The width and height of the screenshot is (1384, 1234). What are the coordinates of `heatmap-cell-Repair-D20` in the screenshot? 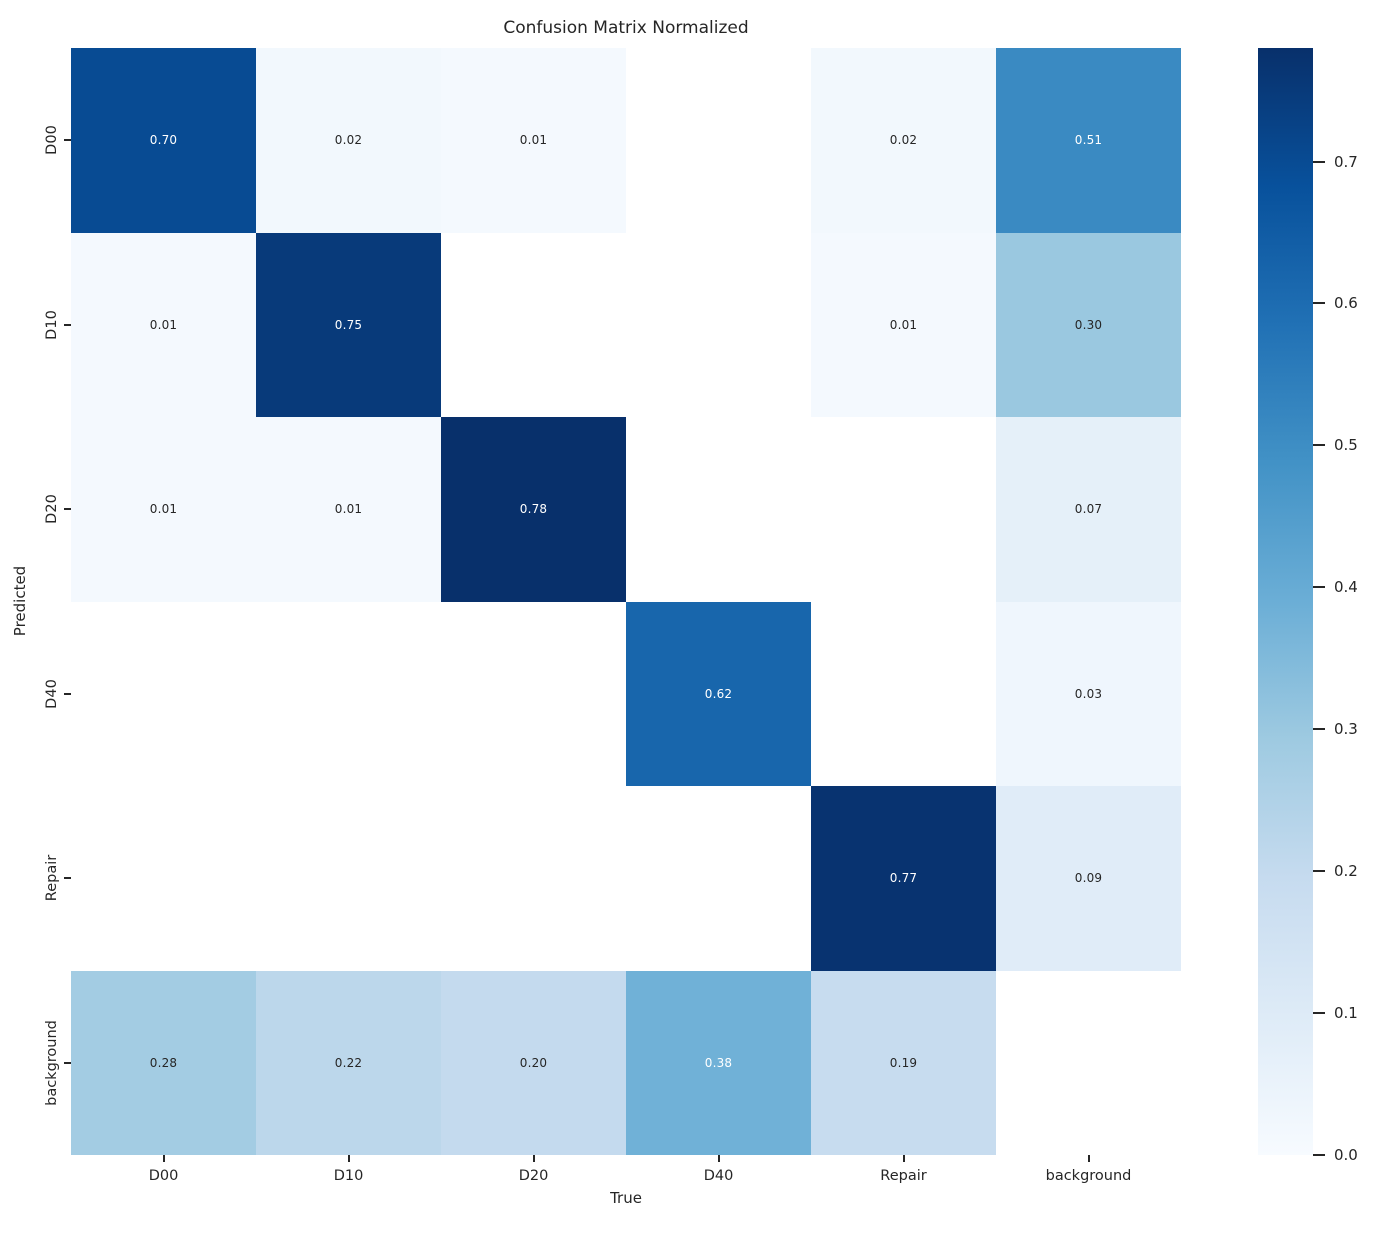 It's located at (533, 878).